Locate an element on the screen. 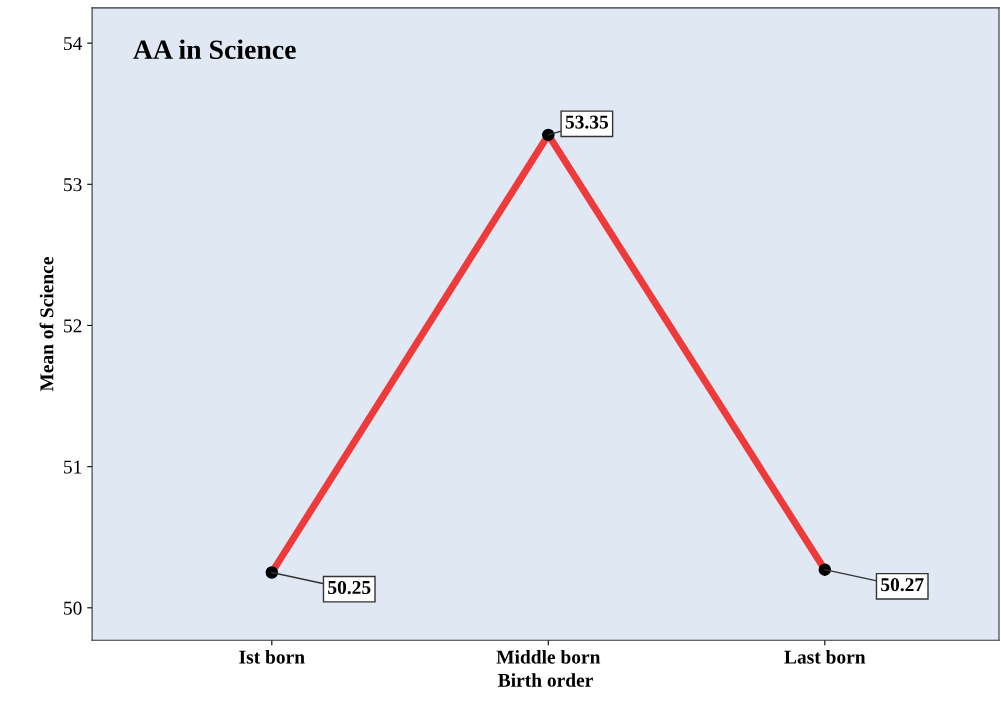  x-tick-label: Middle born is located at coordinates (548, 657).